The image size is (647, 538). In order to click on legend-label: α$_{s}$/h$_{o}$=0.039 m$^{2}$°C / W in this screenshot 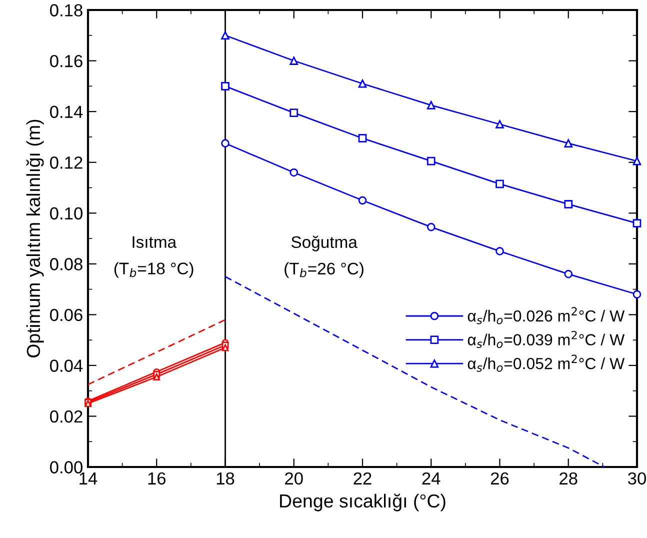, I will do `click(546, 339)`.